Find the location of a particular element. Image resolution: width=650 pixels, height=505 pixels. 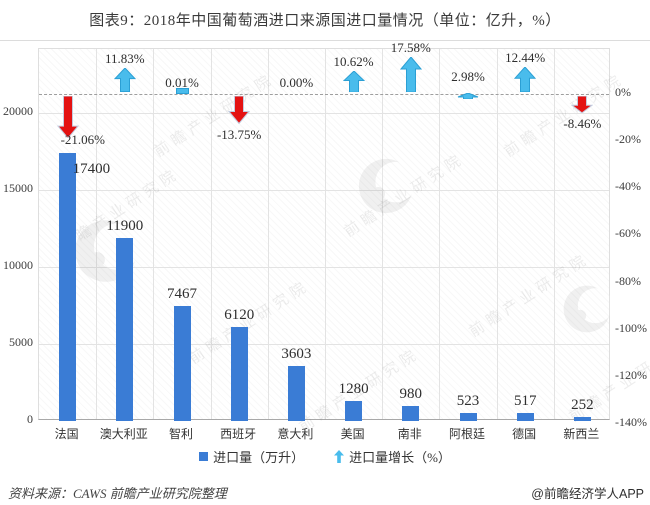

bar-value-label: 523 is located at coordinates (468, 400).